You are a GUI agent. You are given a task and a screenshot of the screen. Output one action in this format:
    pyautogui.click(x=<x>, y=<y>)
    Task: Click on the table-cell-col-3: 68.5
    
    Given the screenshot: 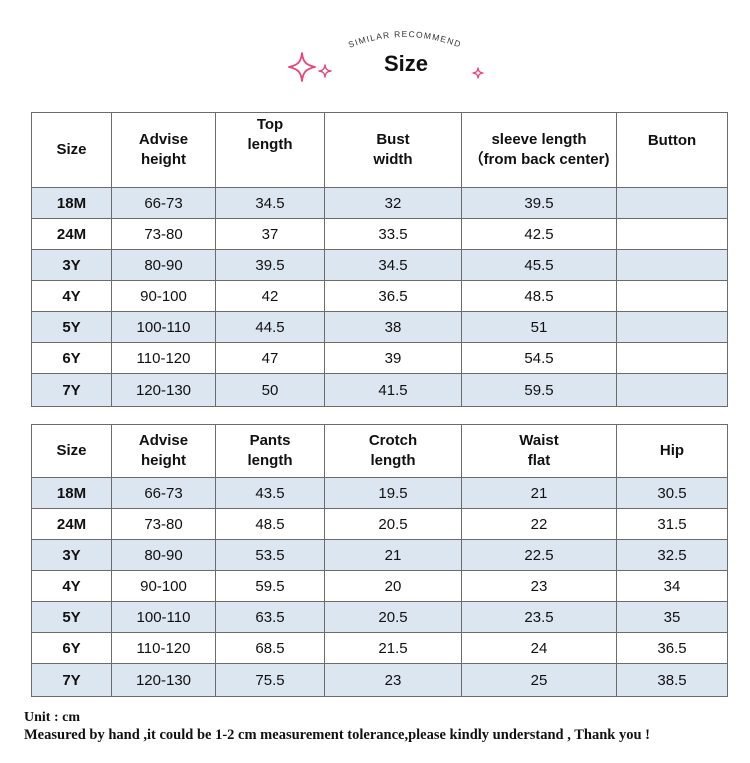 What is the action you would take?
    pyautogui.click(x=270, y=648)
    